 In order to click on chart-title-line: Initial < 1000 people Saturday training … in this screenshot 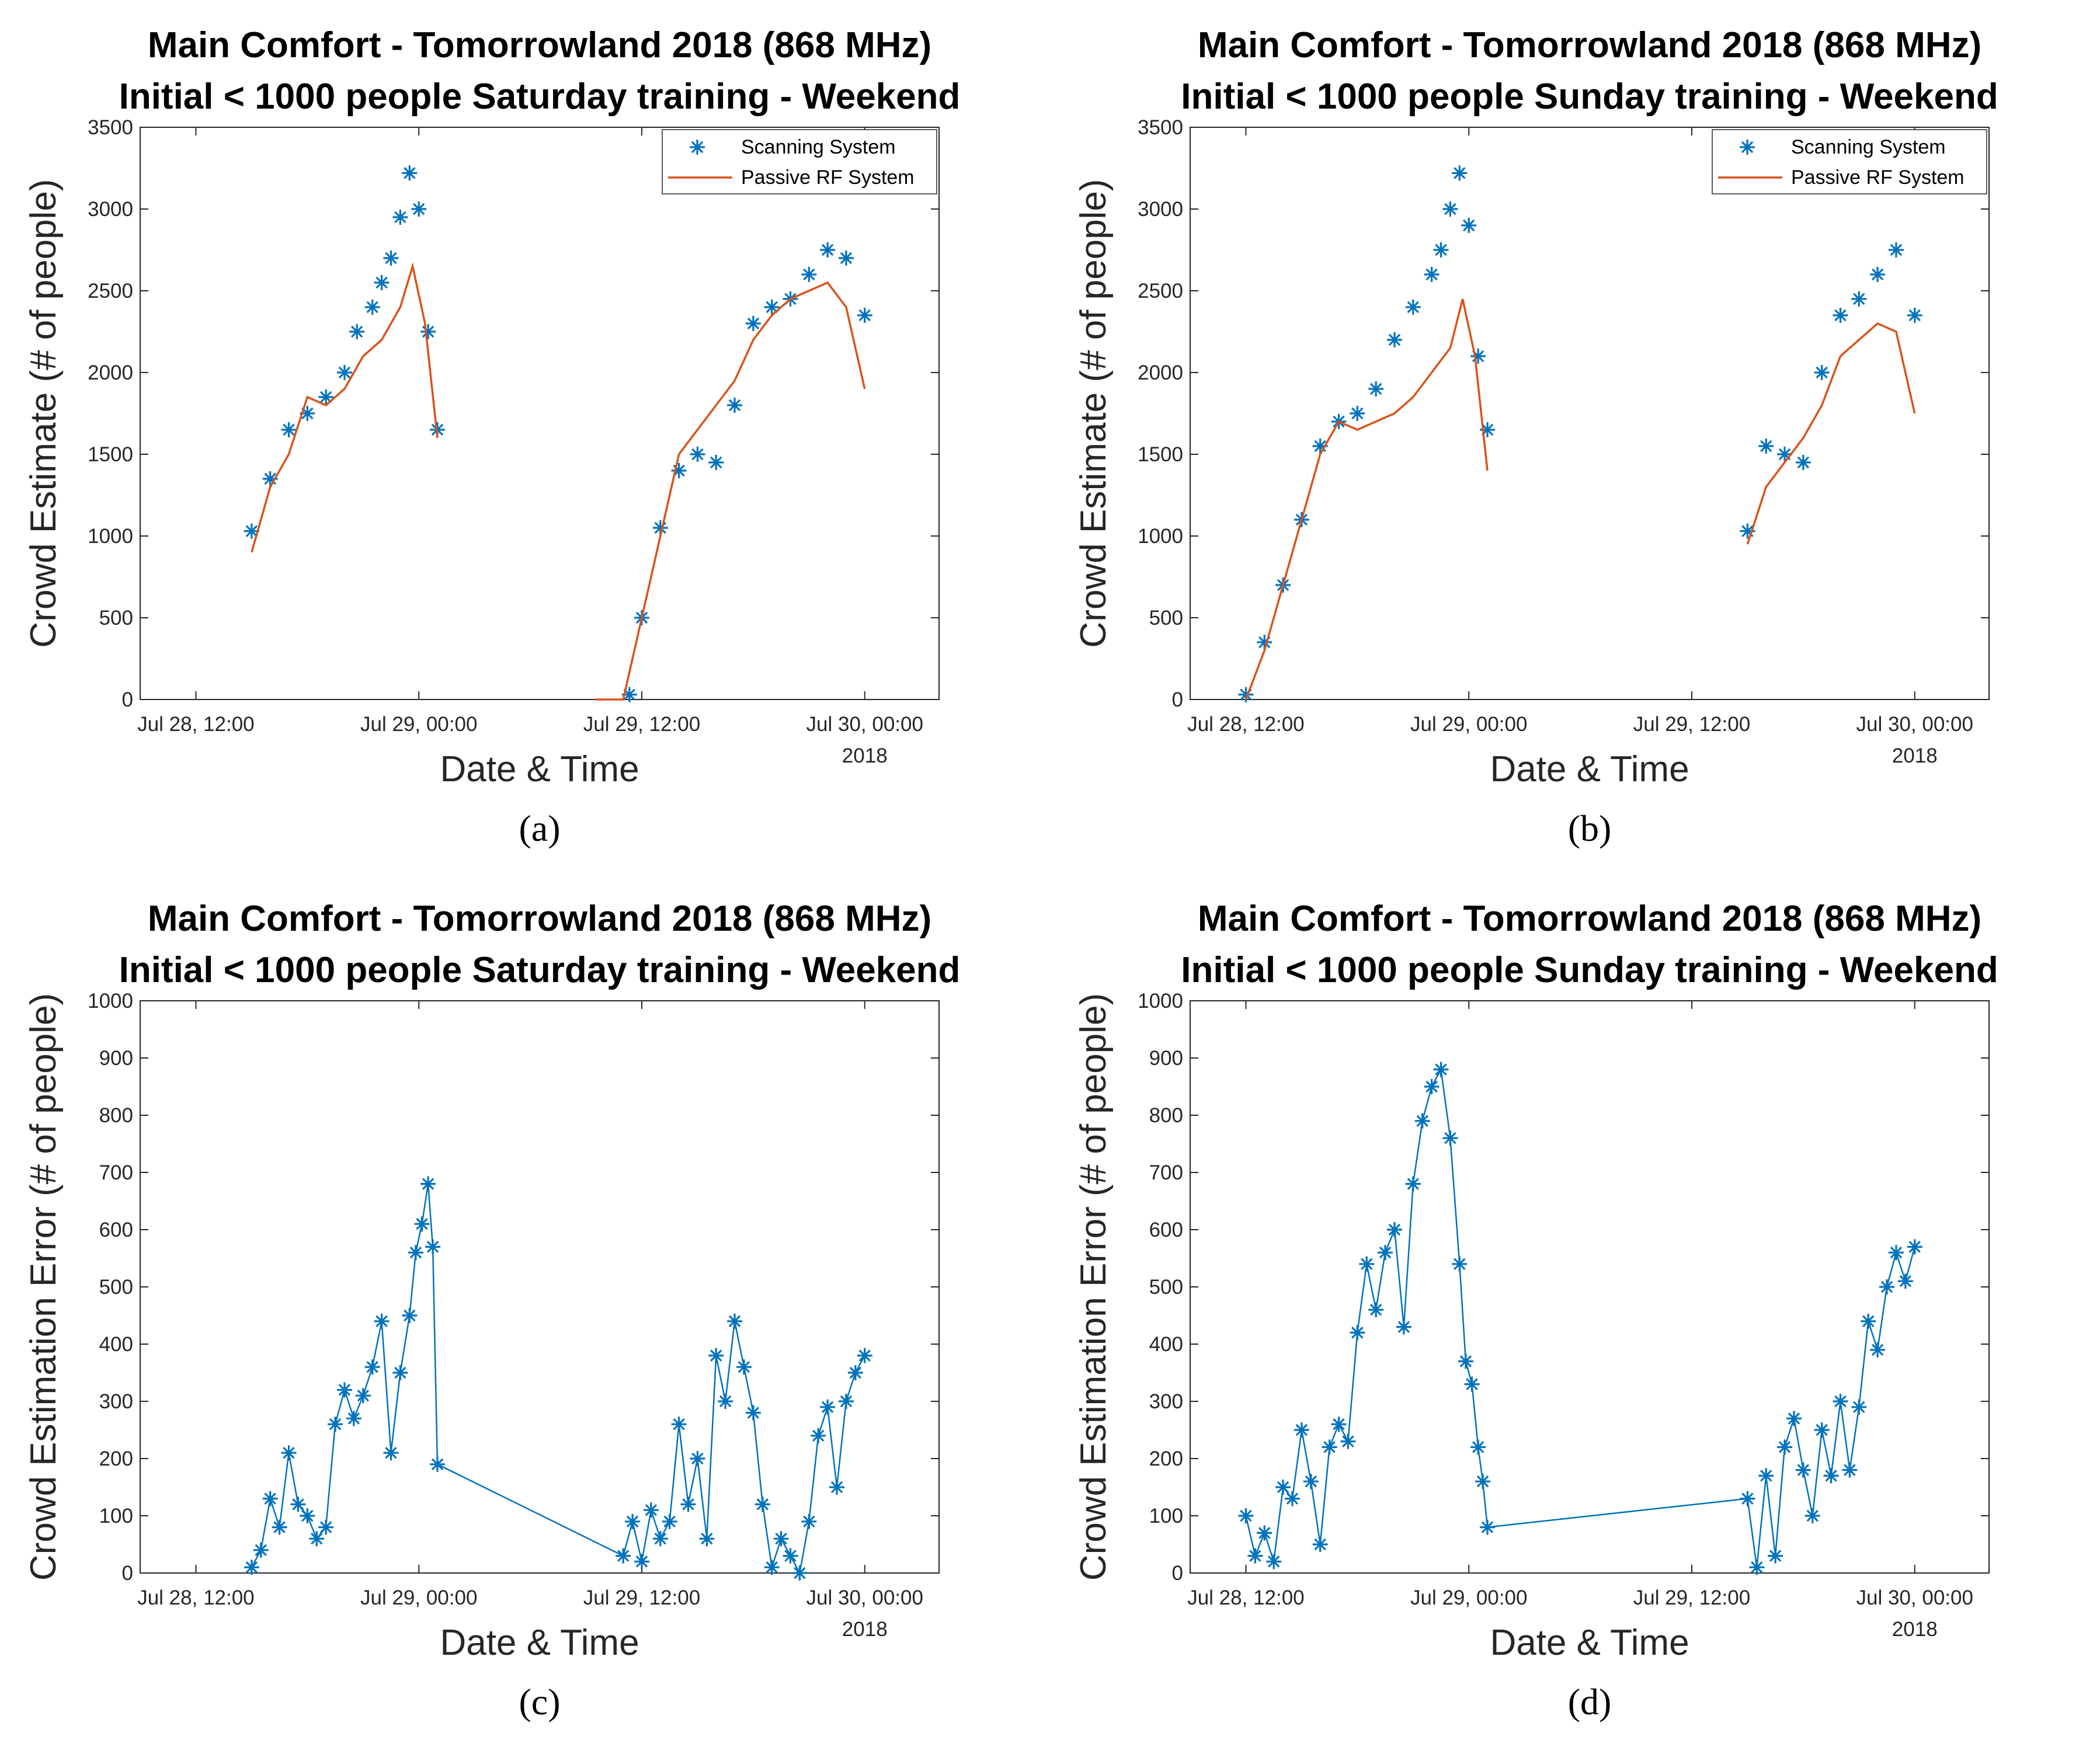, I will do `click(540, 96)`.